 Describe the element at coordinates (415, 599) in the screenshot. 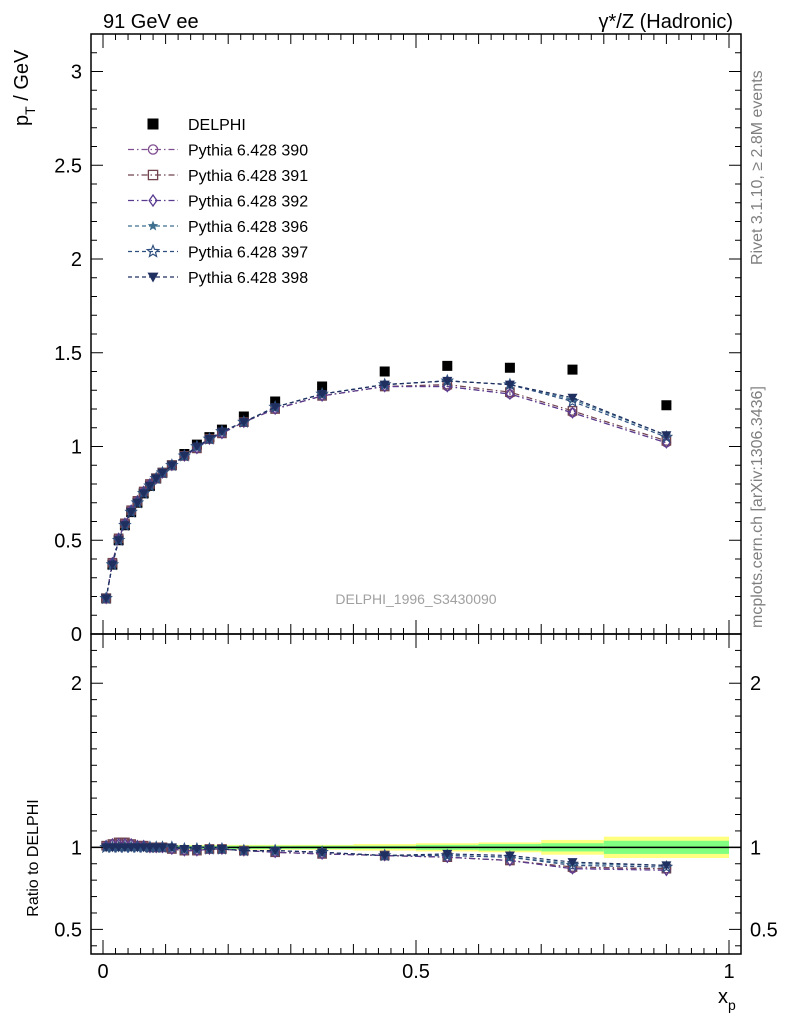

I see `analysis-watermark: DELPHI_1996_S3430090` at that location.